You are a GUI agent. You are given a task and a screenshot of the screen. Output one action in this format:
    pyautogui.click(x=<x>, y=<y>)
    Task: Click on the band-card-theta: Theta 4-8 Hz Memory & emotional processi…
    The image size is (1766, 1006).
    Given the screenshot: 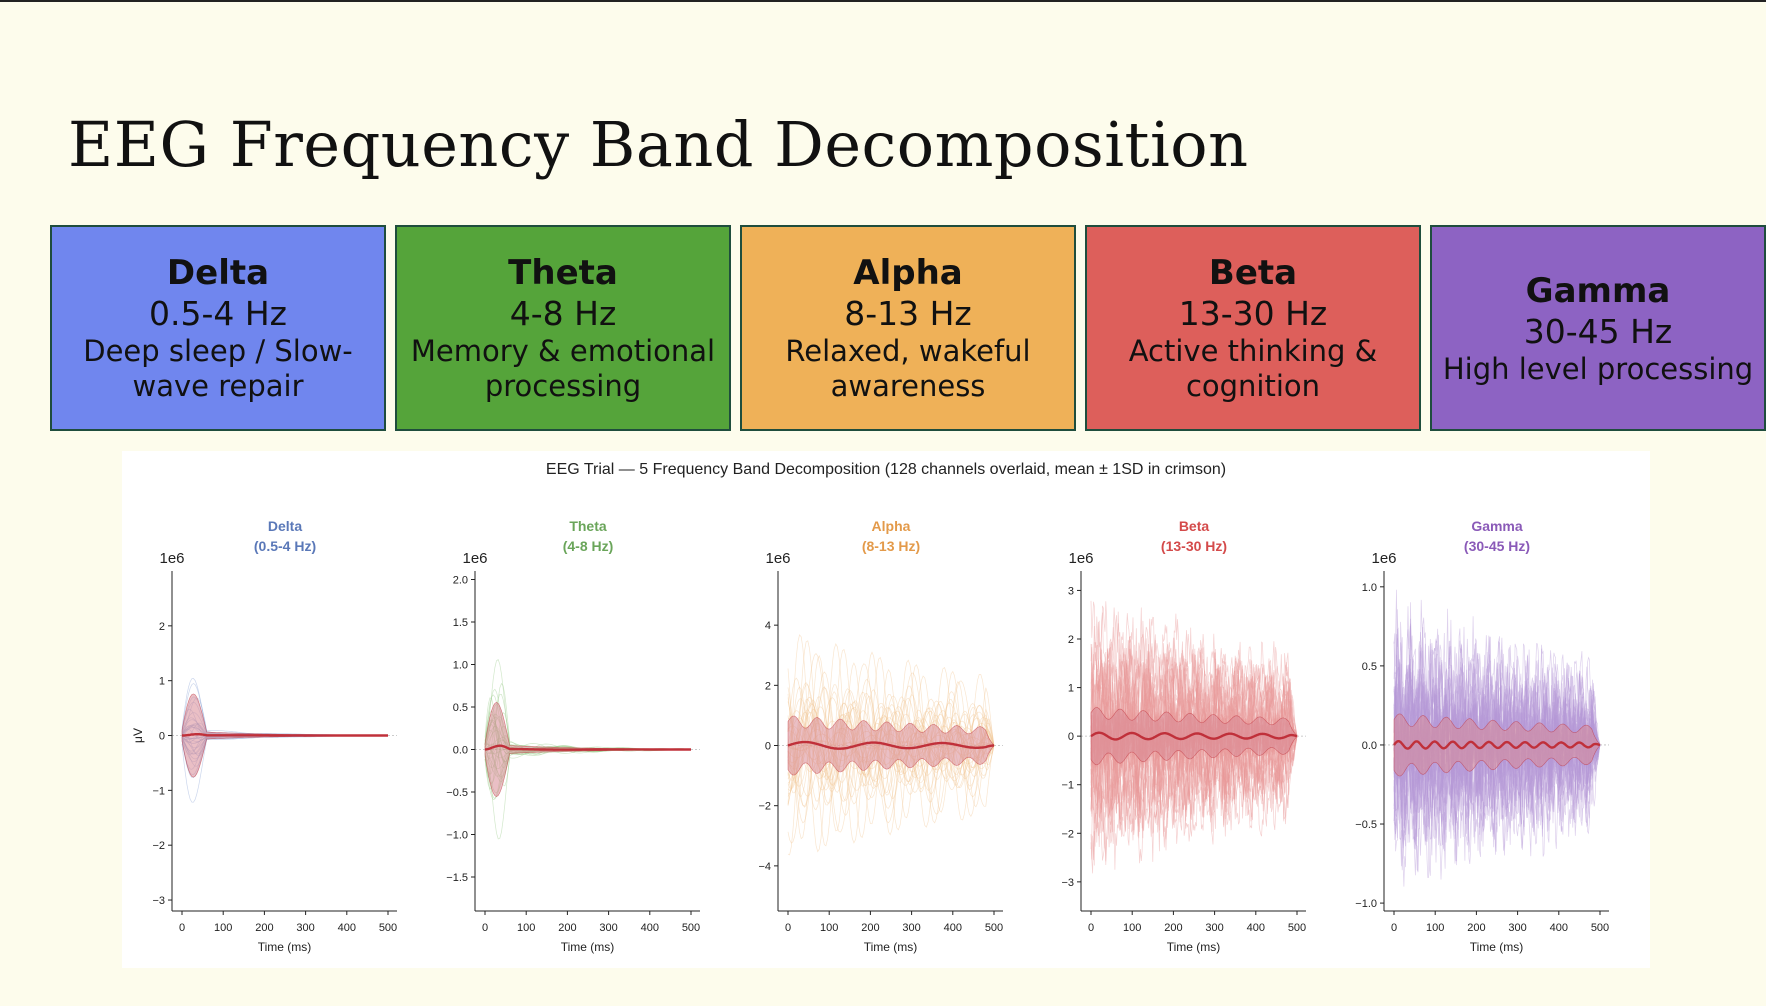 What is the action you would take?
    pyautogui.click(x=563, y=328)
    